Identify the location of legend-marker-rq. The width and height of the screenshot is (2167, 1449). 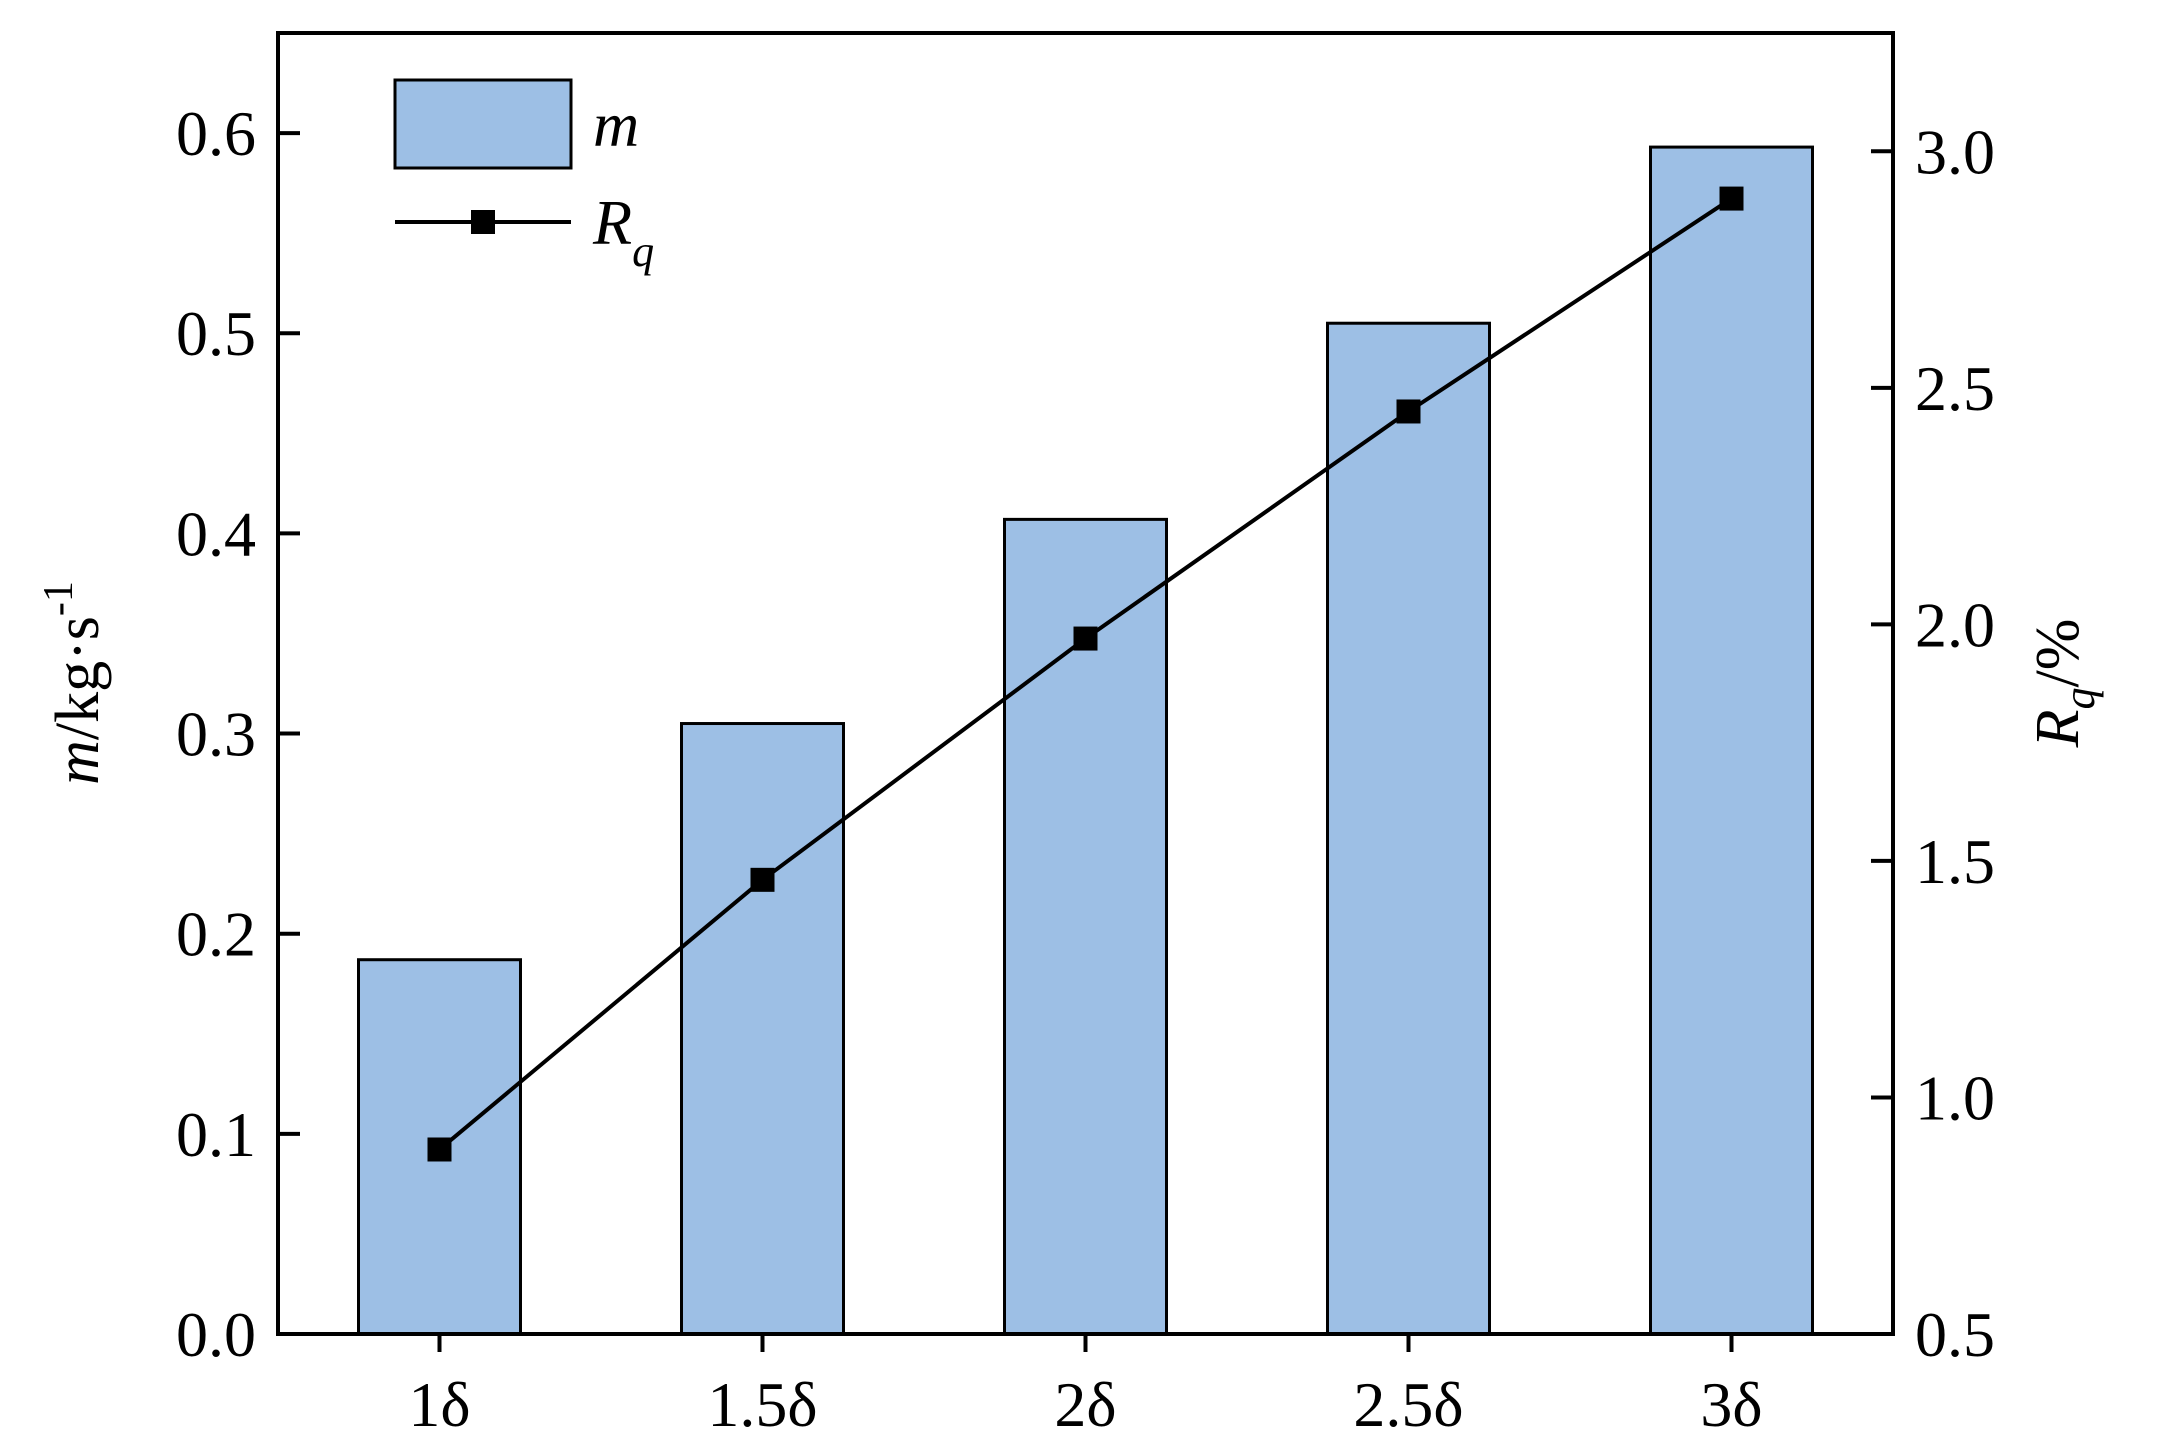
(483, 222).